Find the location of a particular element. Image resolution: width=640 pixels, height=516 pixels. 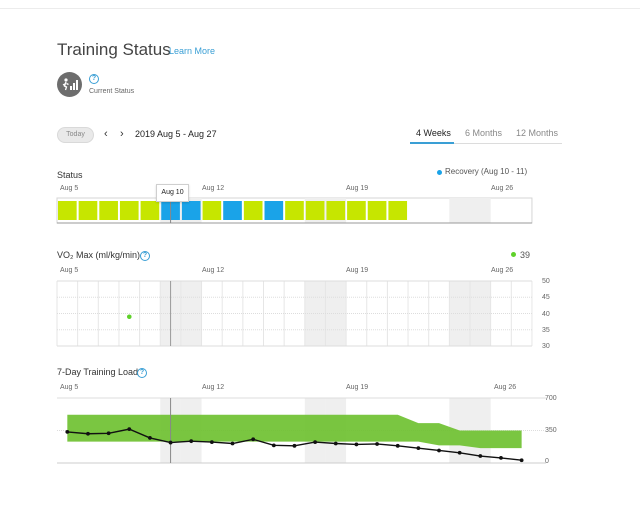

y-tick-label: 700 is located at coordinates (551, 398).